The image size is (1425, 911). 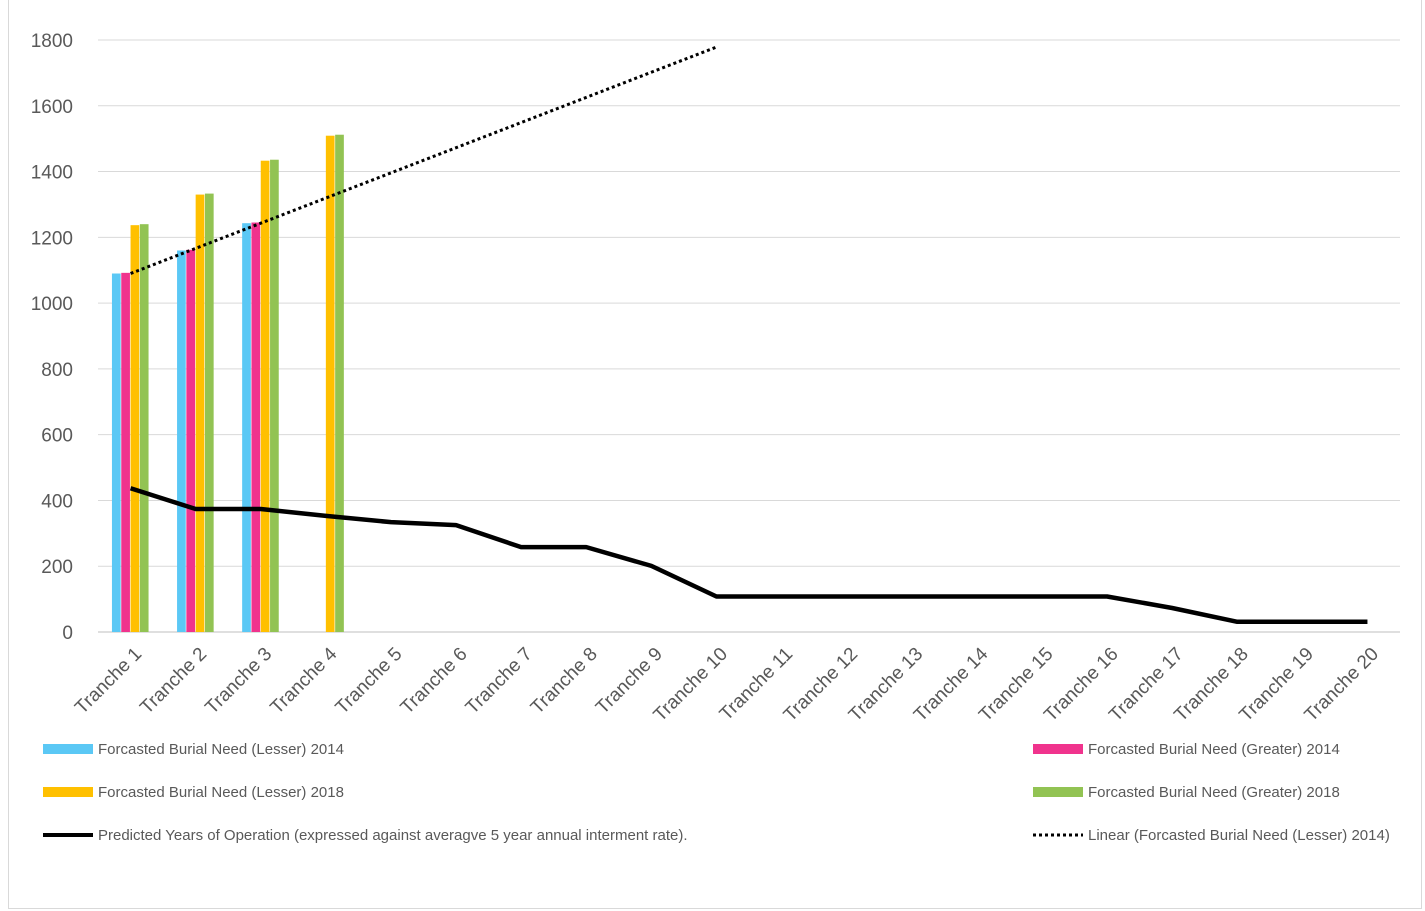 What do you see at coordinates (173, 681) in the screenshot?
I see `x-tick-label-2: Tranche 2` at bounding box center [173, 681].